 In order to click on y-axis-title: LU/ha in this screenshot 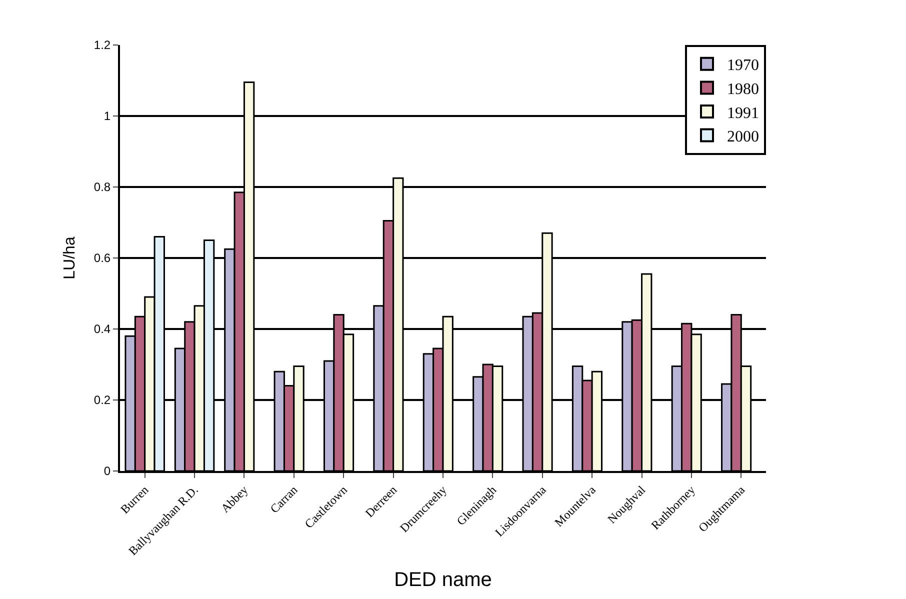, I will do `click(69, 258)`.